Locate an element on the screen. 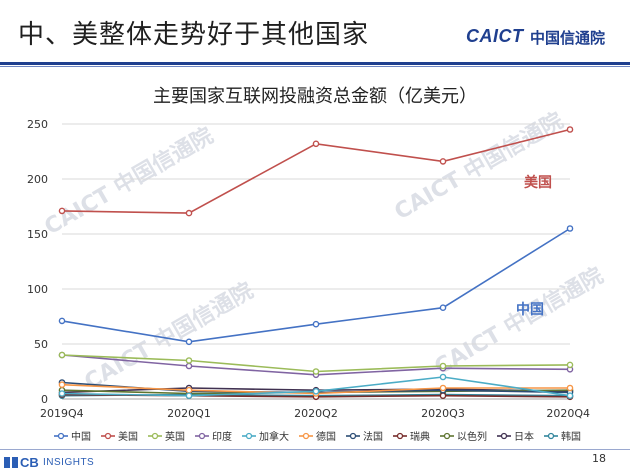 The height and width of the screenshot is (472, 630). legend-item: 德国 is located at coordinates (317, 436).